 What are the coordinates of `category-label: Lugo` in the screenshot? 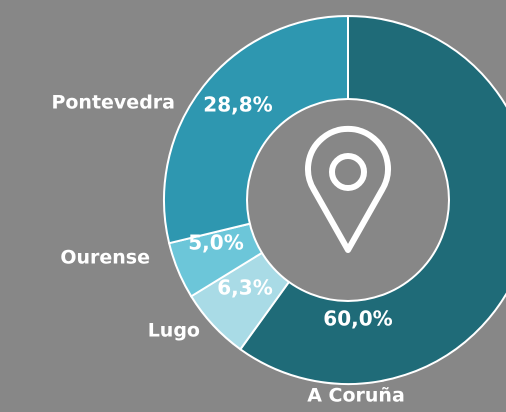 It's located at (174, 331).